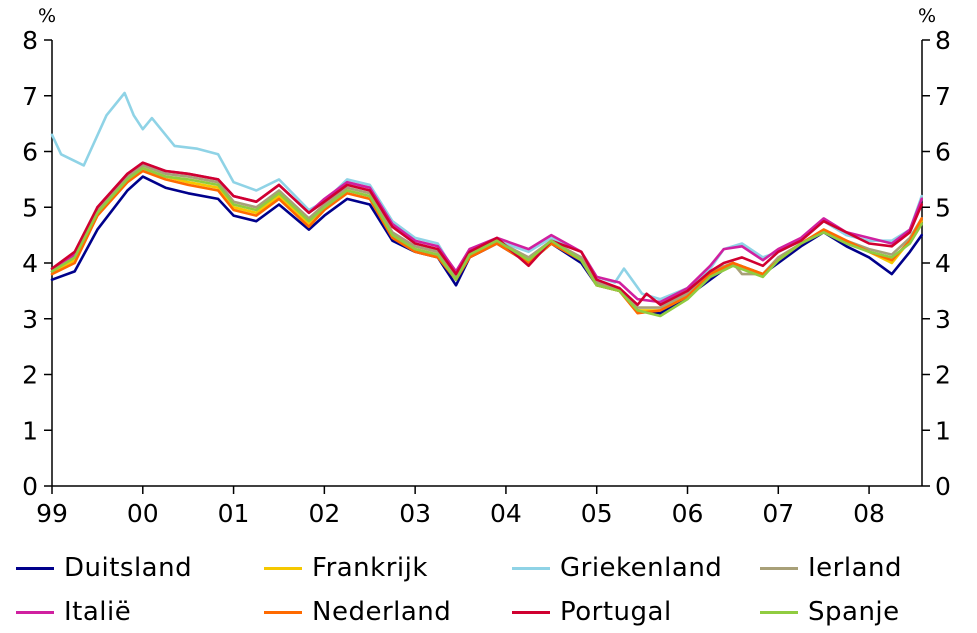 Image resolution: width=977 pixels, height=633 pixels. What do you see at coordinates (927, 16) in the screenshot?
I see `right-axis-unit: %` at bounding box center [927, 16].